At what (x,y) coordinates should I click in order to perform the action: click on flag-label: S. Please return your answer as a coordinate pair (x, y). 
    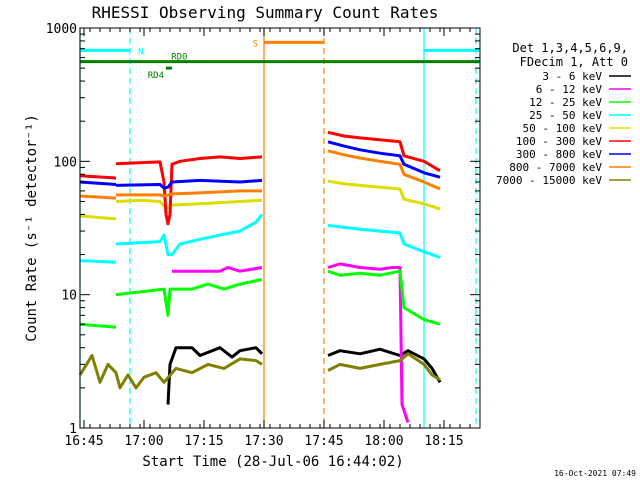
    Looking at the image, I should click on (255, 44).